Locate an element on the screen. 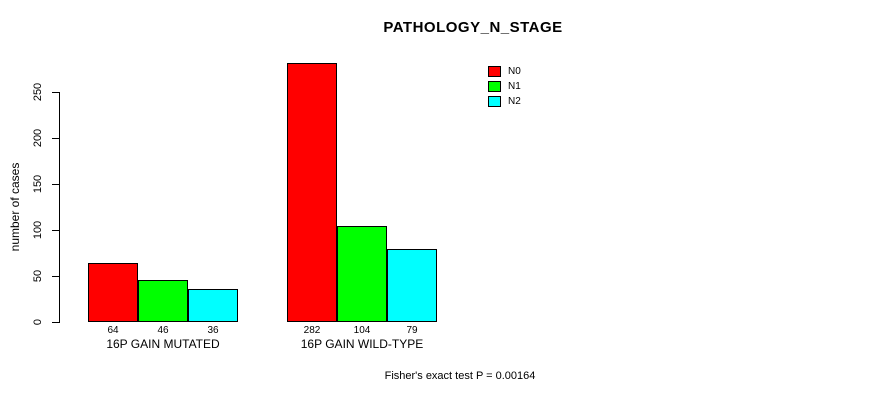 This screenshot has height=400, width=890. bar-n0-group1 is located at coordinates (113, 292).